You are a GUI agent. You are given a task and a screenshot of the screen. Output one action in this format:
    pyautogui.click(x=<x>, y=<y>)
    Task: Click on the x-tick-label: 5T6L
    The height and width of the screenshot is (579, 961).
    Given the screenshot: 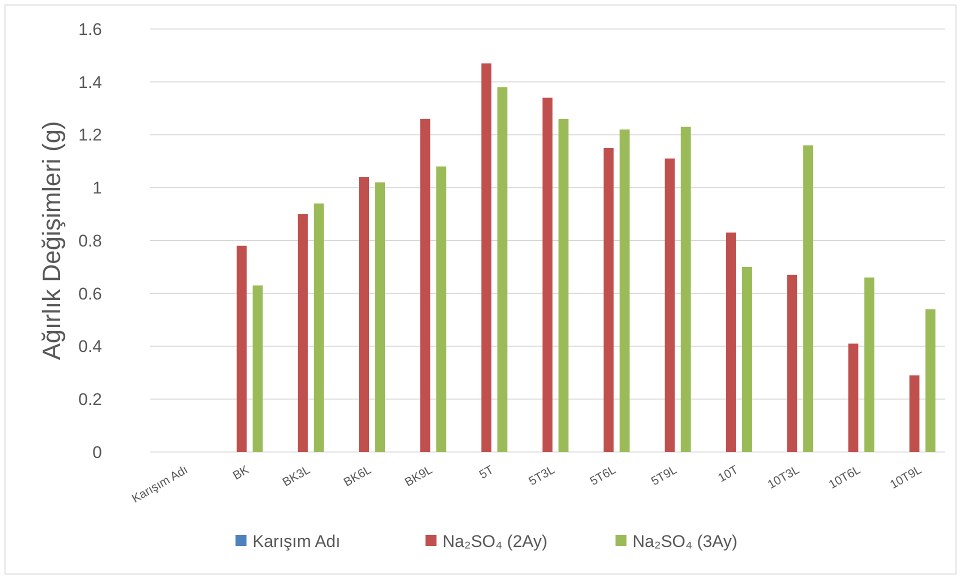 What is the action you would take?
    pyautogui.click(x=602, y=475)
    